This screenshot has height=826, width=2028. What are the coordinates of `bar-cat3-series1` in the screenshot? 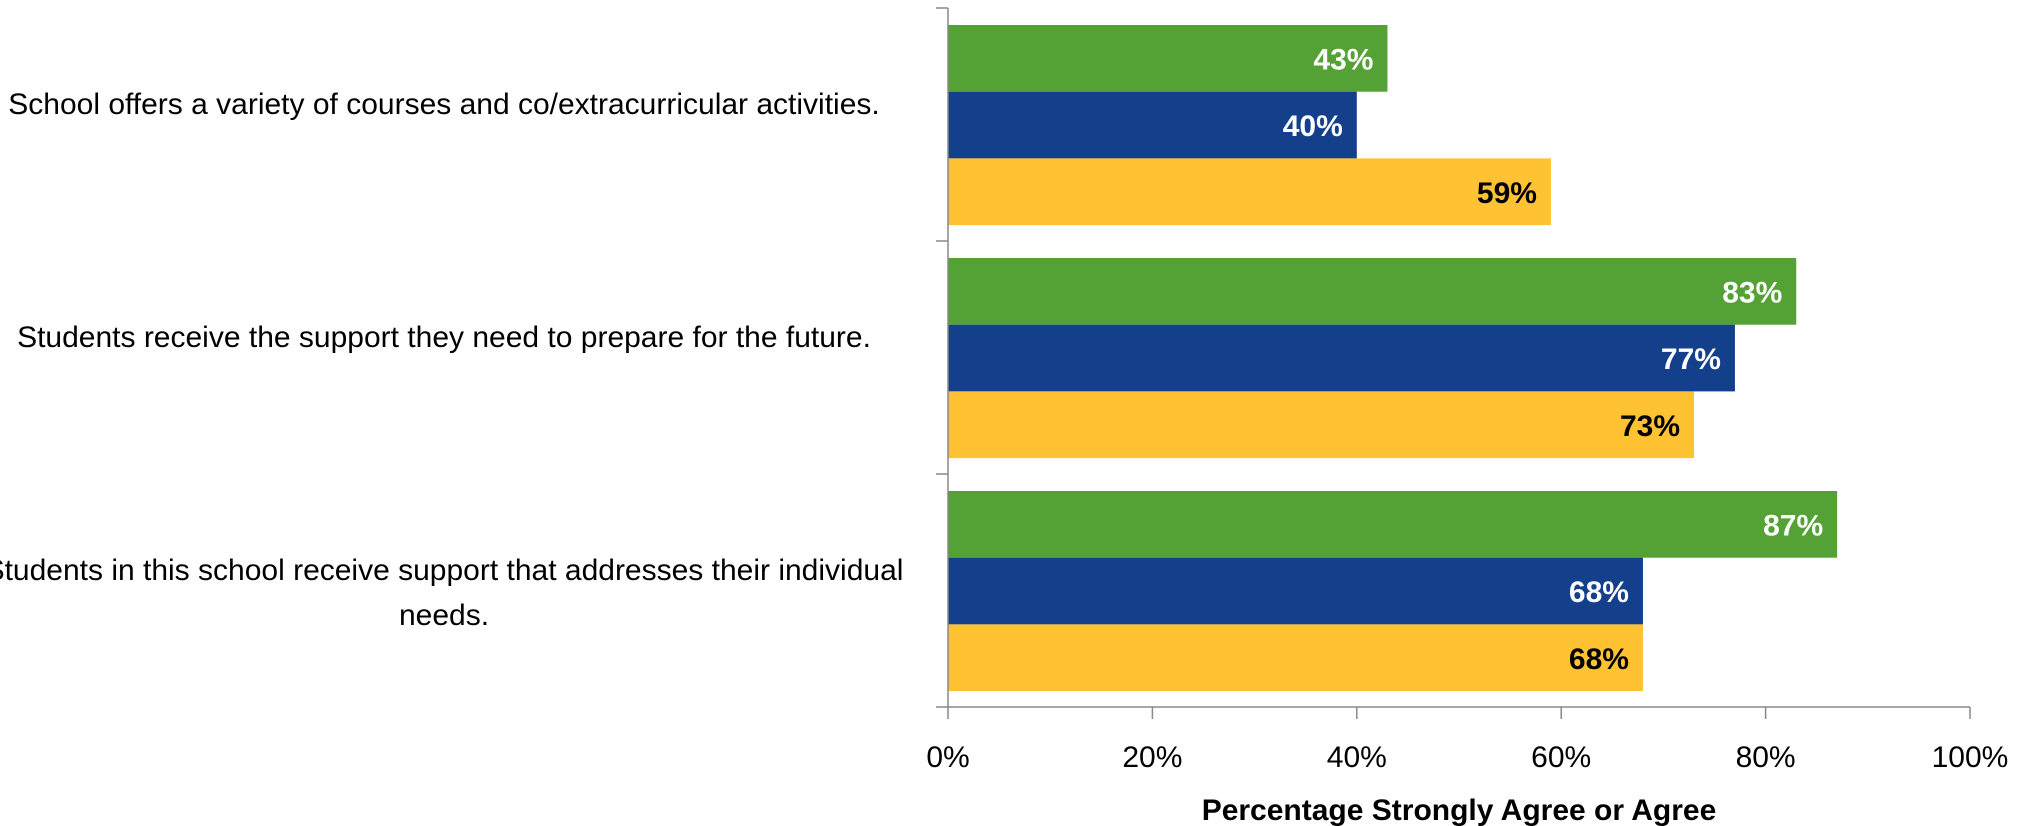 It's located at (1393, 524).